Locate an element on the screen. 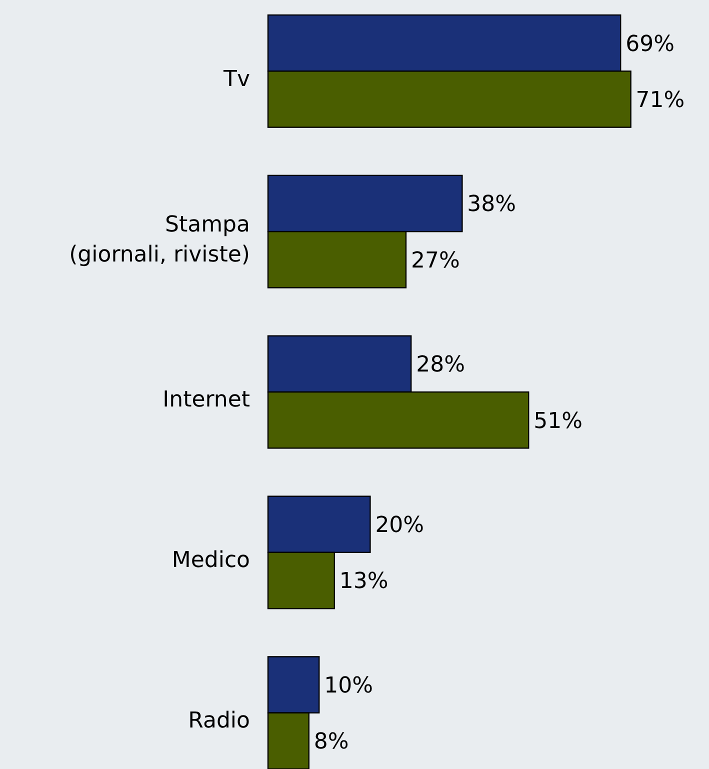 This screenshot has height=769, width=709. y-tick-label: Internet is located at coordinates (206, 400).